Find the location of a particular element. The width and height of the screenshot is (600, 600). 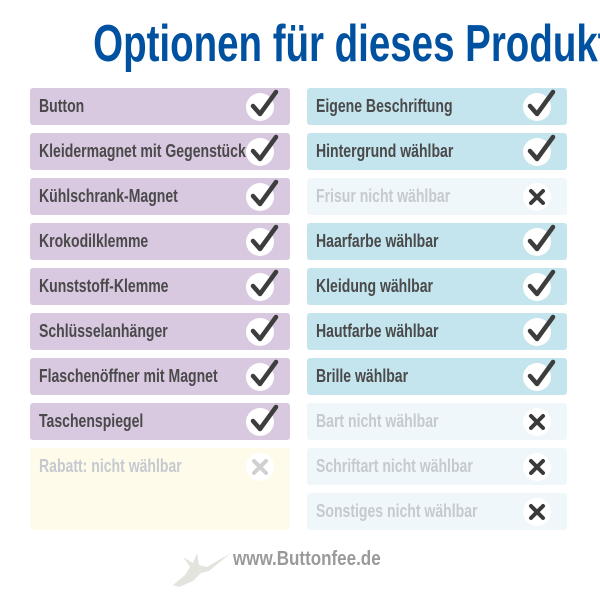

item-label: Schriftart nicht wählbar is located at coordinates (394, 466).